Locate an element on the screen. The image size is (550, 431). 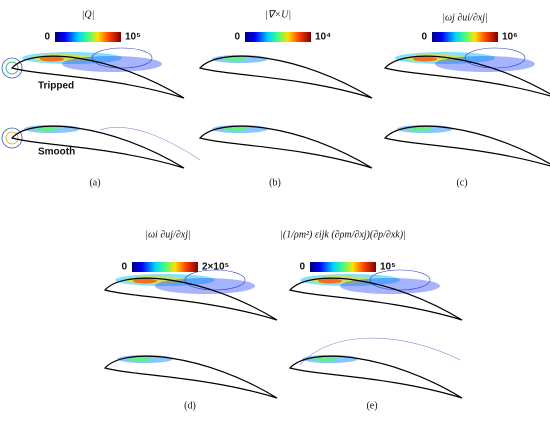
colorbar-title: |Q| is located at coordinates (88, 14).